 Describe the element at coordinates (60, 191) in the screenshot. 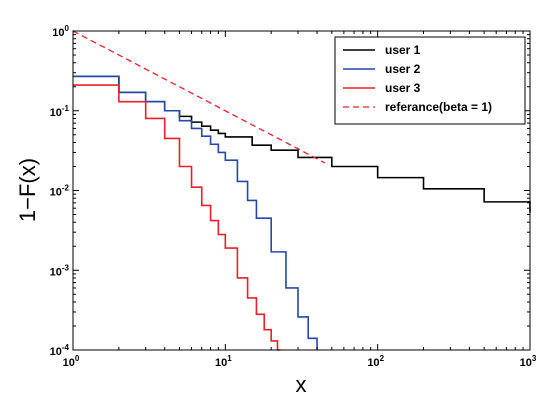

I see `y-tick-label: 10⁻²` at that location.